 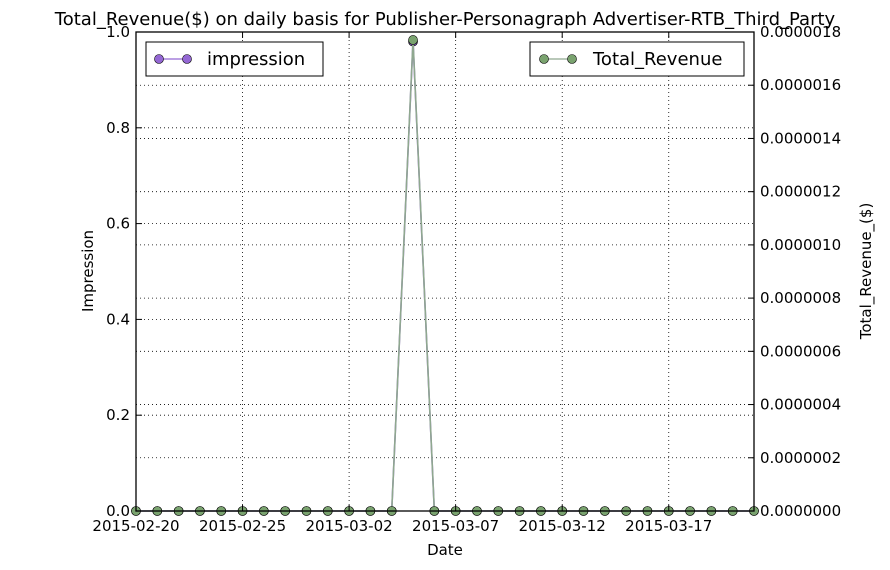 I want to click on y-right-tick-label: 0.0000012, so click(x=800, y=192).